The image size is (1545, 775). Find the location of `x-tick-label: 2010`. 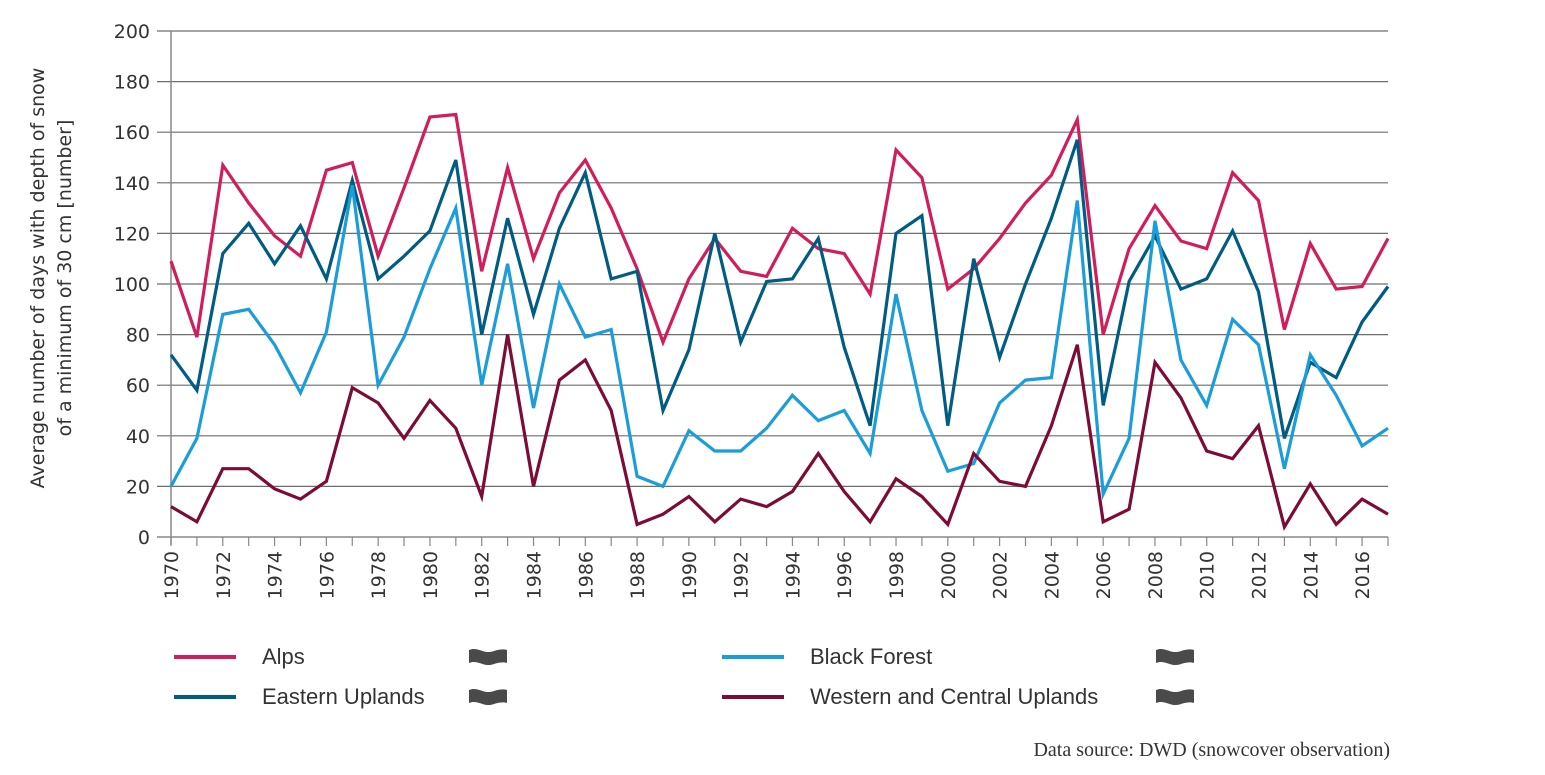

x-tick-label: 2010 is located at coordinates (1208, 575).